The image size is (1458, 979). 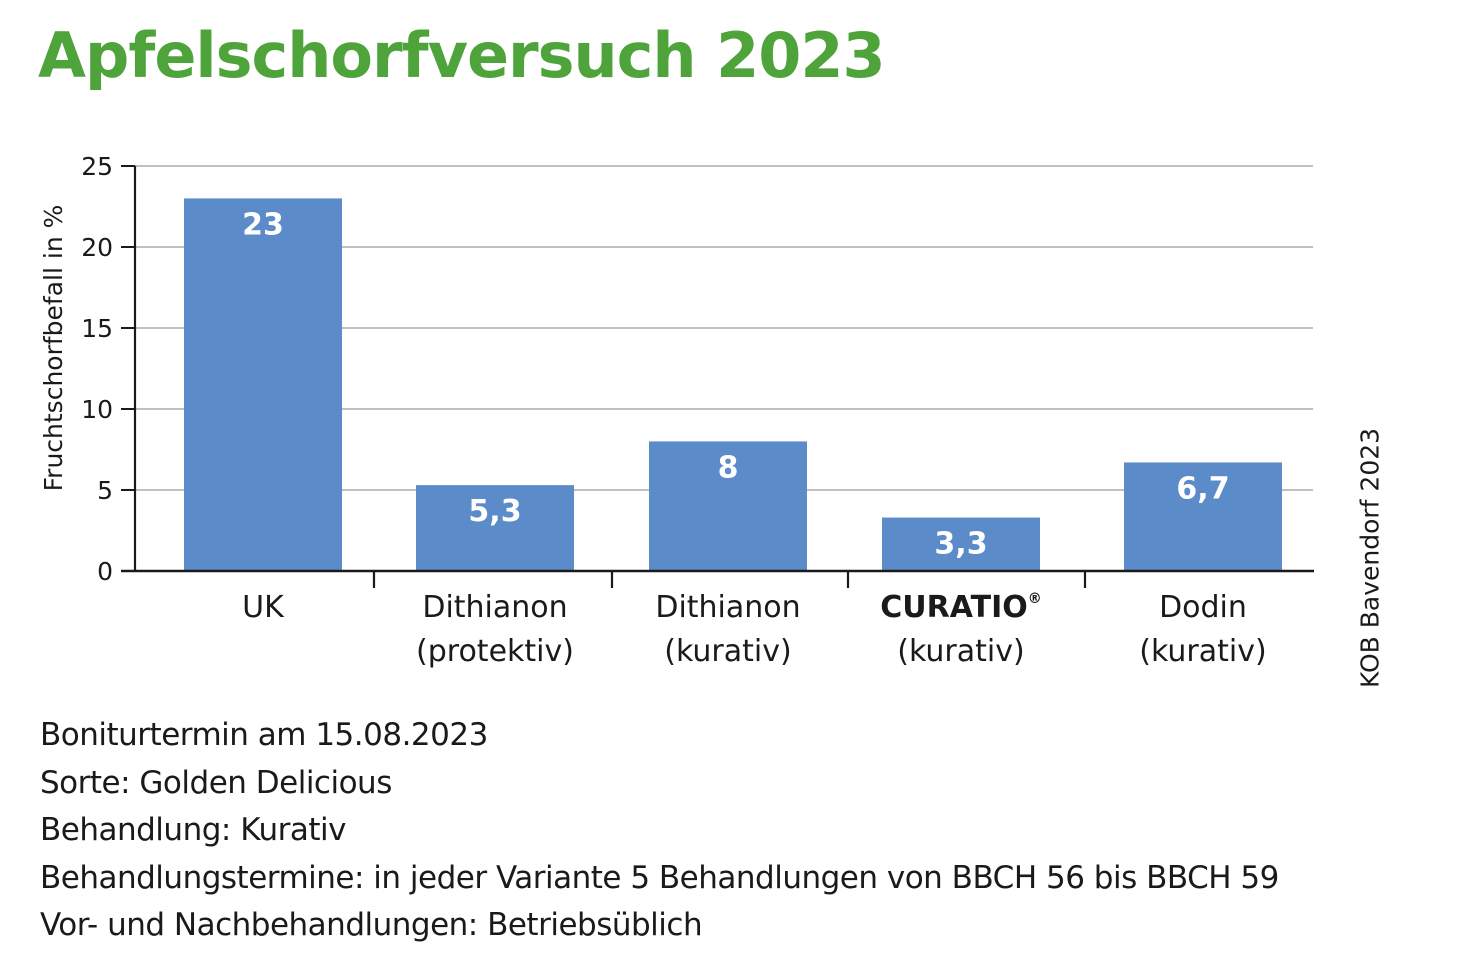 I want to click on y-tick-label: 15, so click(x=97, y=328).